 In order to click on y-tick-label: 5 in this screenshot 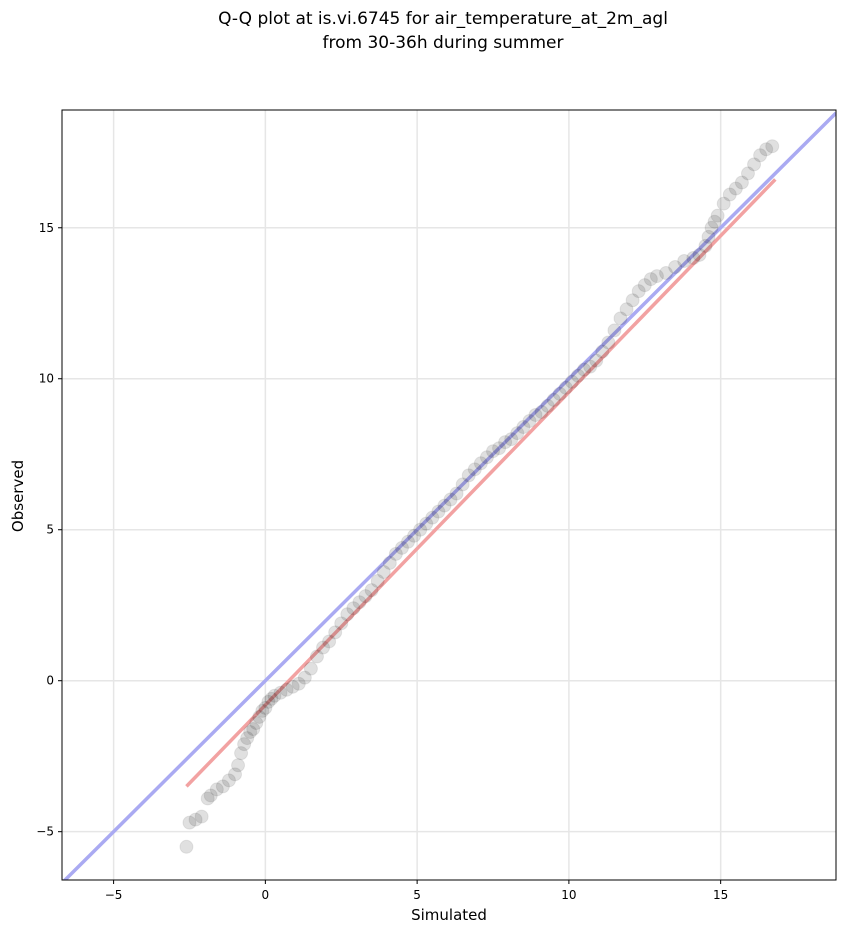, I will do `click(50, 530)`.